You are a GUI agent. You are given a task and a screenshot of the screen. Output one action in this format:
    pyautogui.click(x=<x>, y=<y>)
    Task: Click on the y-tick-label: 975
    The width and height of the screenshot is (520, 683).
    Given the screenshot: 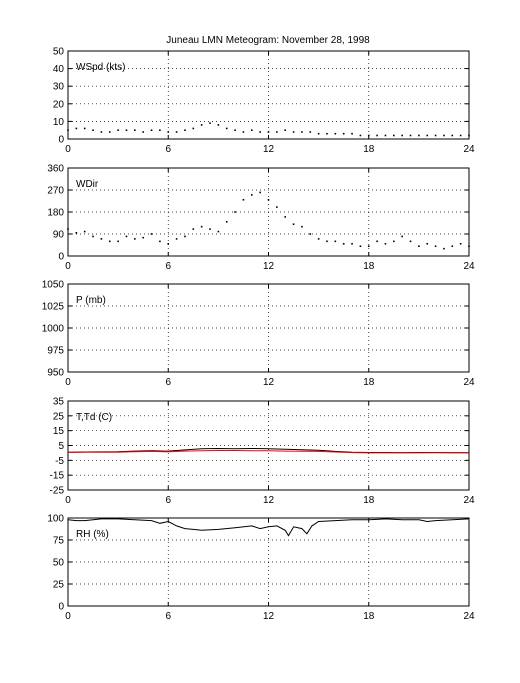 What is the action you would take?
    pyautogui.click(x=55, y=351)
    